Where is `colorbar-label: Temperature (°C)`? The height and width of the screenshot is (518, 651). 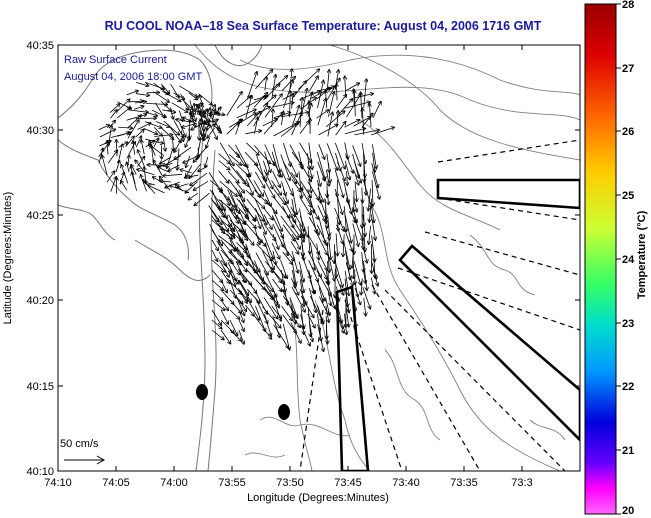 colorbar-label: Temperature (°C) is located at coordinates (642, 254).